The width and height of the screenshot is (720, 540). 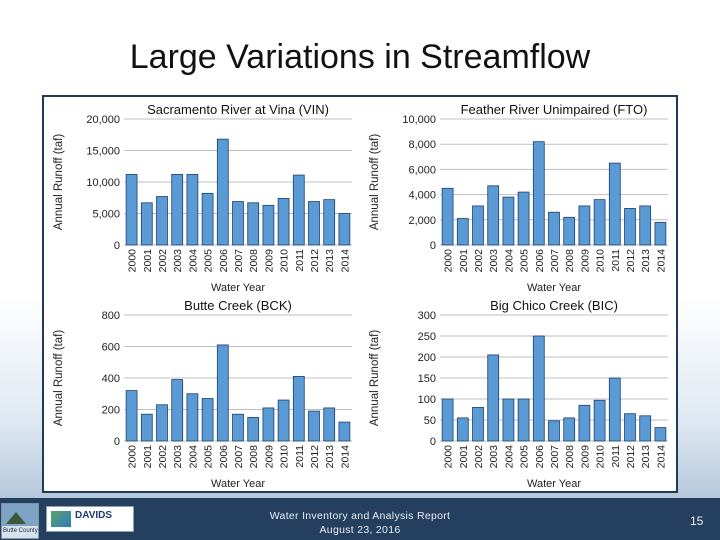 I want to click on y-tick-label: 300, so click(x=427, y=316).